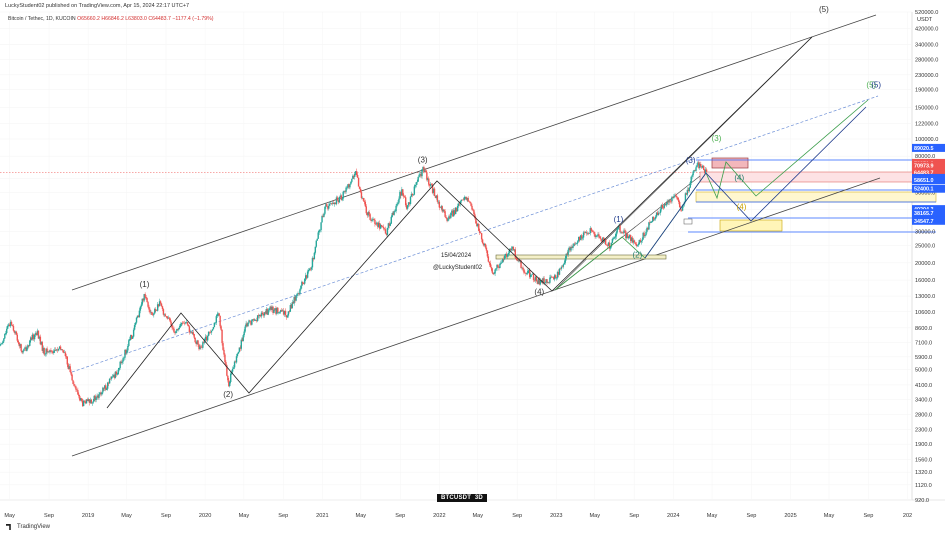 The height and width of the screenshot is (536, 945). What do you see at coordinates (925, 297) in the screenshot?
I see `price-tick-label: 13000.0` at bounding box center [925, 297].